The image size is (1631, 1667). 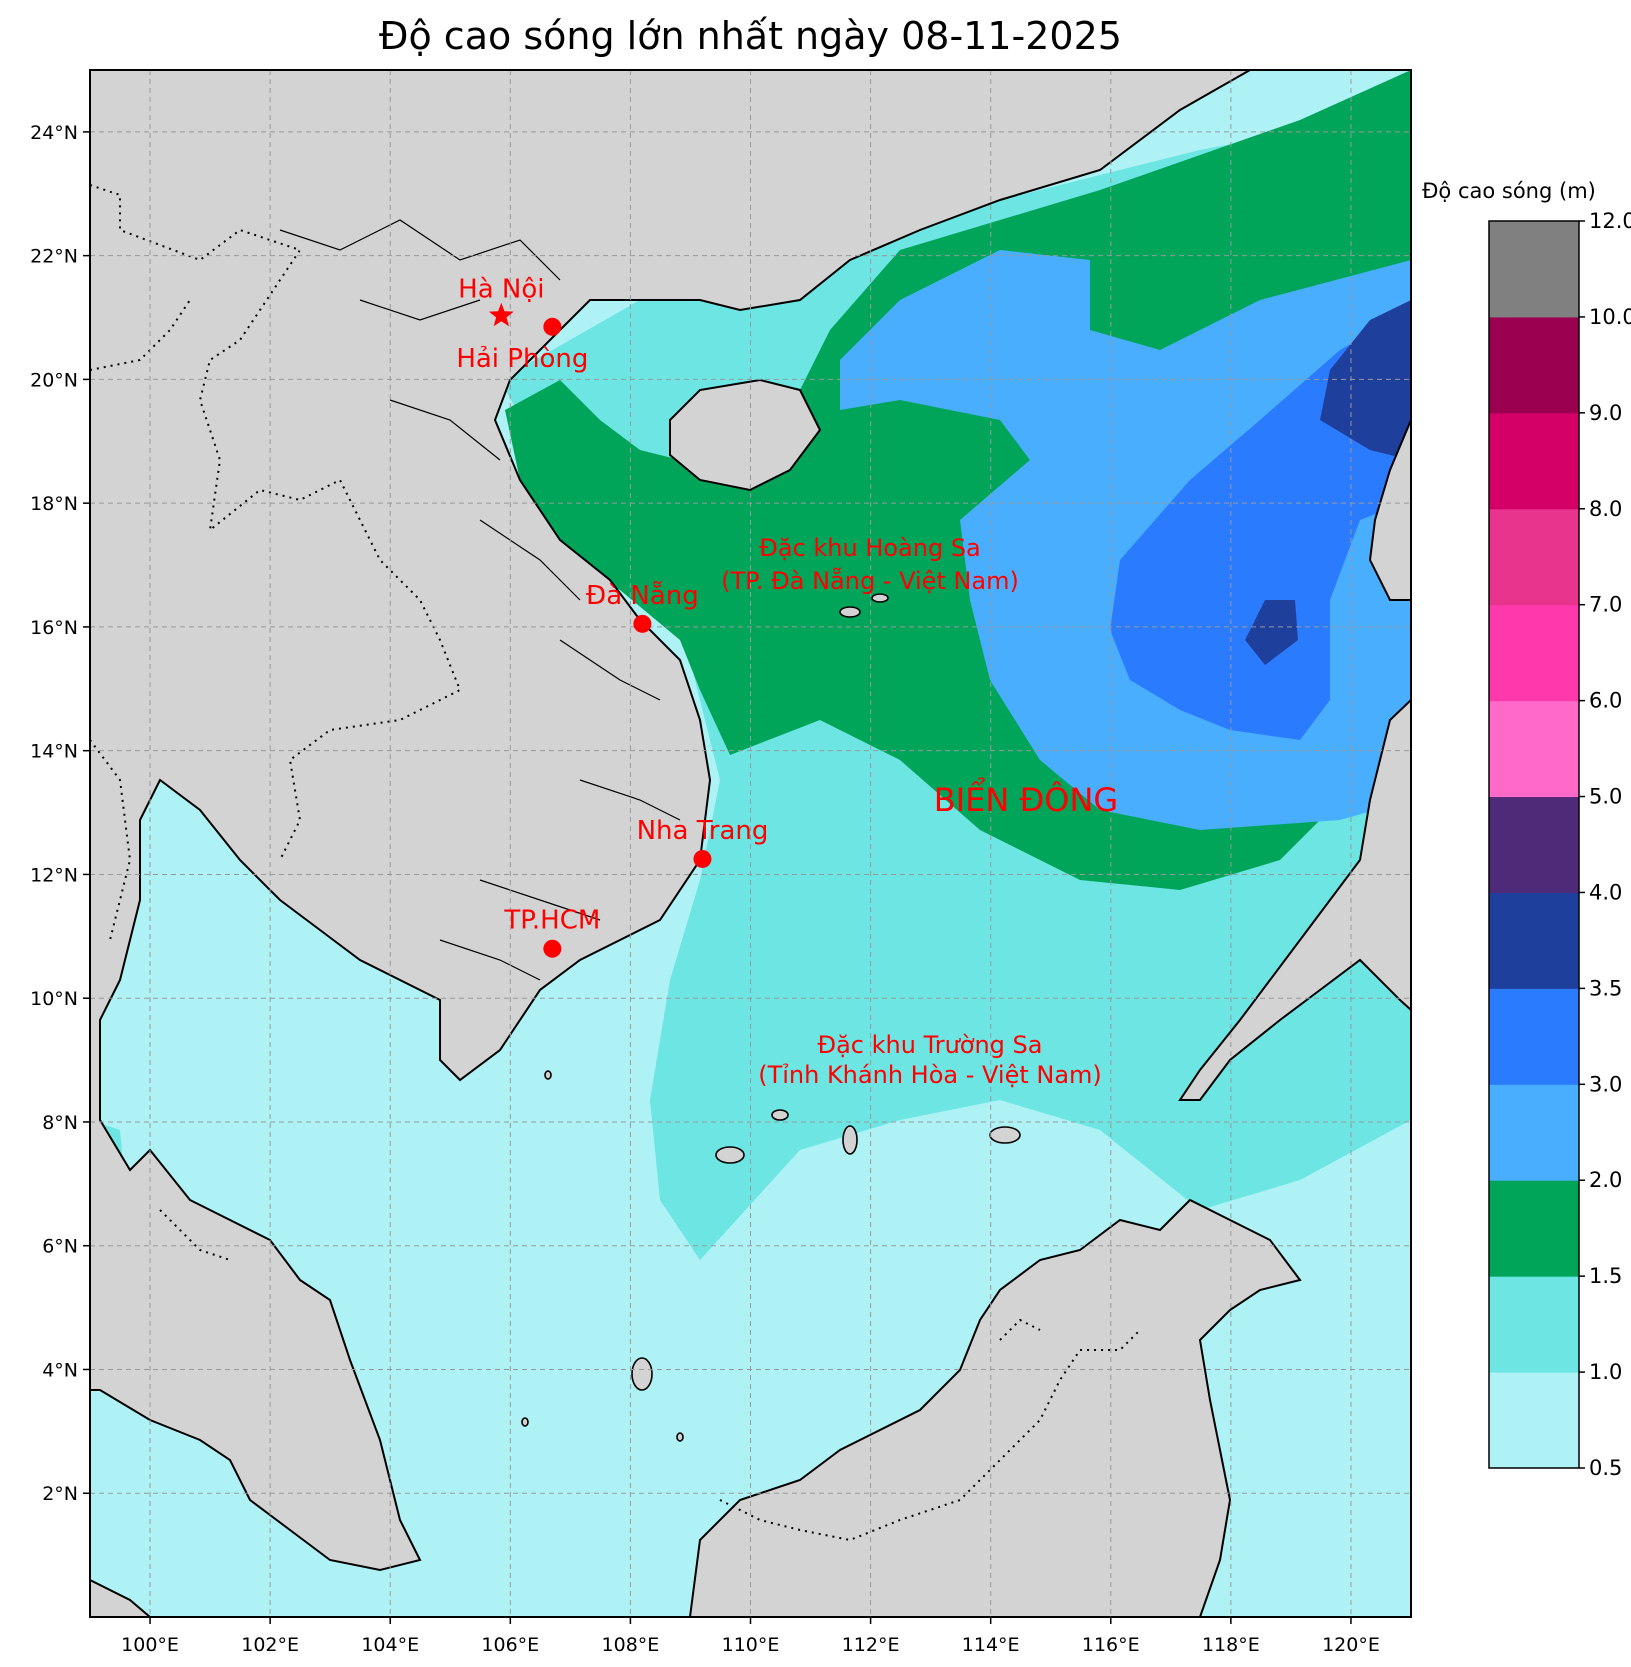 I want to click on lat-tick-label: 10°N, so click(x=54, y=999).